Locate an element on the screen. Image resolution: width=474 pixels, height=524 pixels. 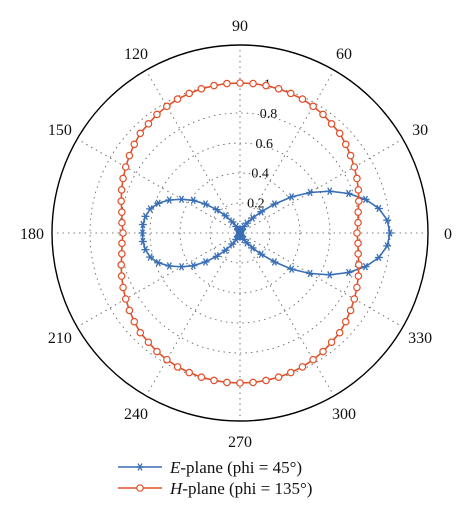
angle-tick-label: 0 is located at coordinates (448, 234).